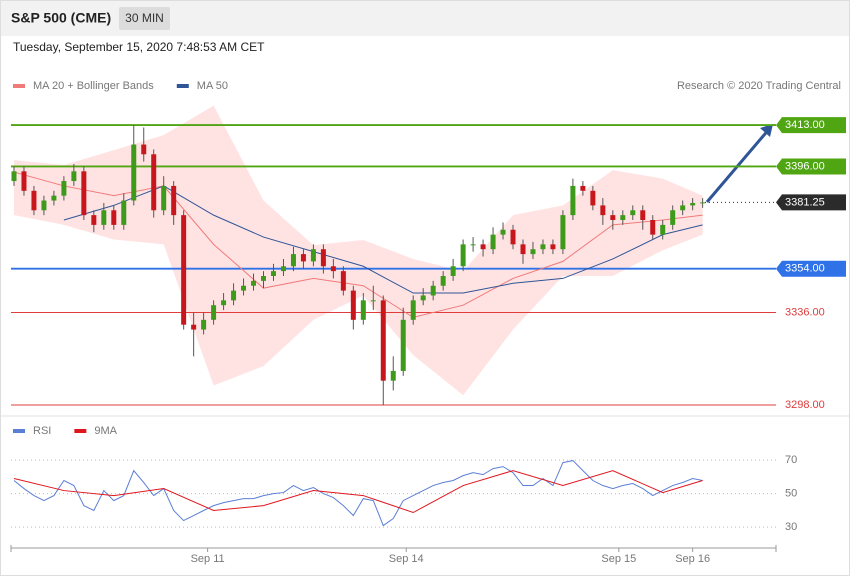 This screenshot has height=576, width=850. I want to click on level-label: 3298.00, so click(805, 405).